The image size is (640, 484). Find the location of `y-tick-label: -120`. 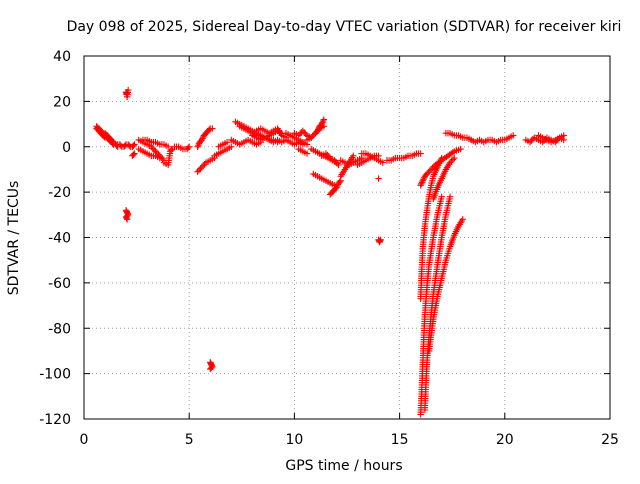

y-tick-label: -120 is located at coordinates (55, 420).